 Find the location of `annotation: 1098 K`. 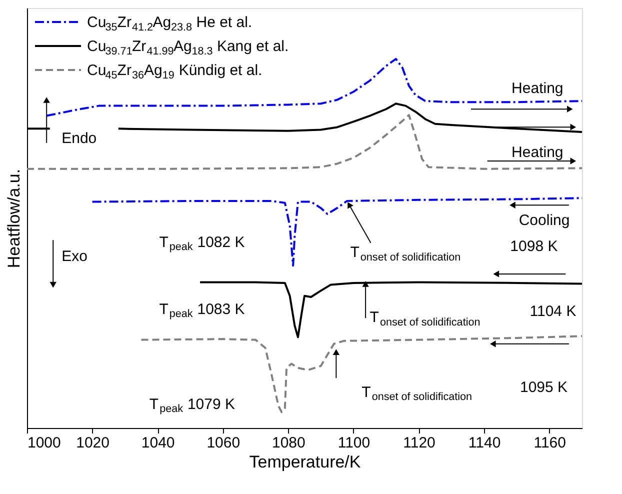

annotation: 1098 K is located at coordinates (534, 247).